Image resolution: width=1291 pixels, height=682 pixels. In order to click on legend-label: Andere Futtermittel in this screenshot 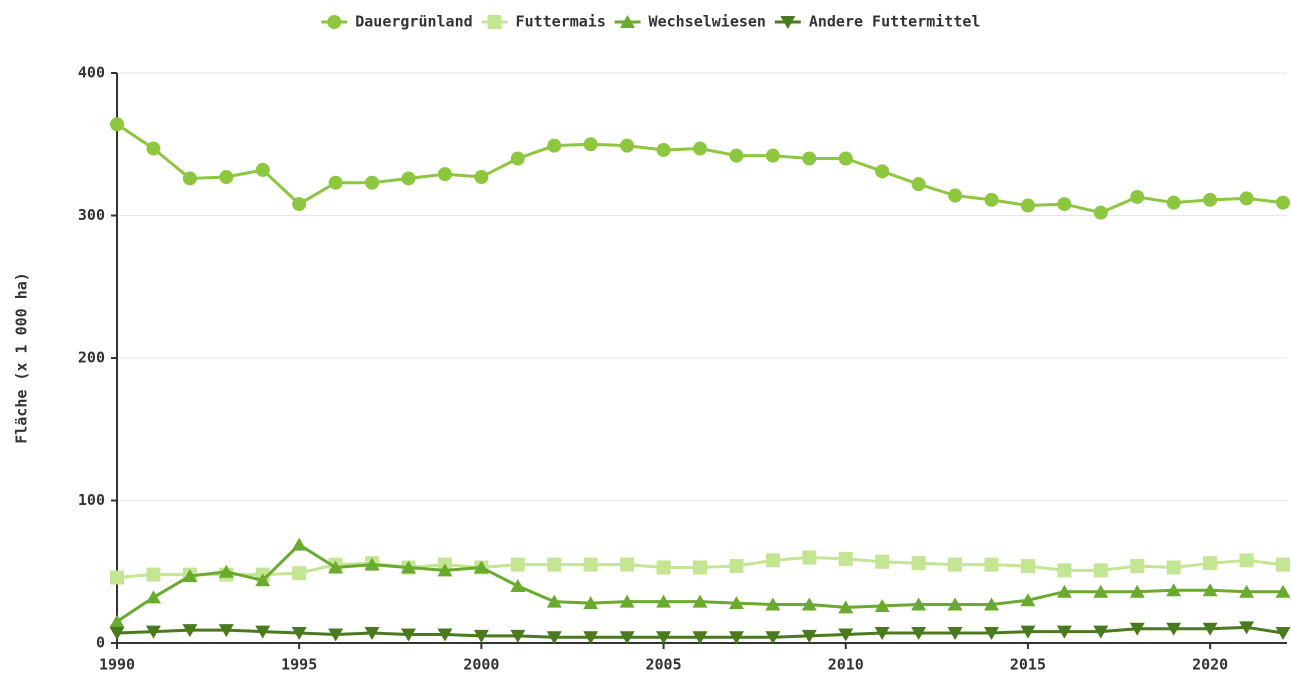, I will do `click(895, 22)`.